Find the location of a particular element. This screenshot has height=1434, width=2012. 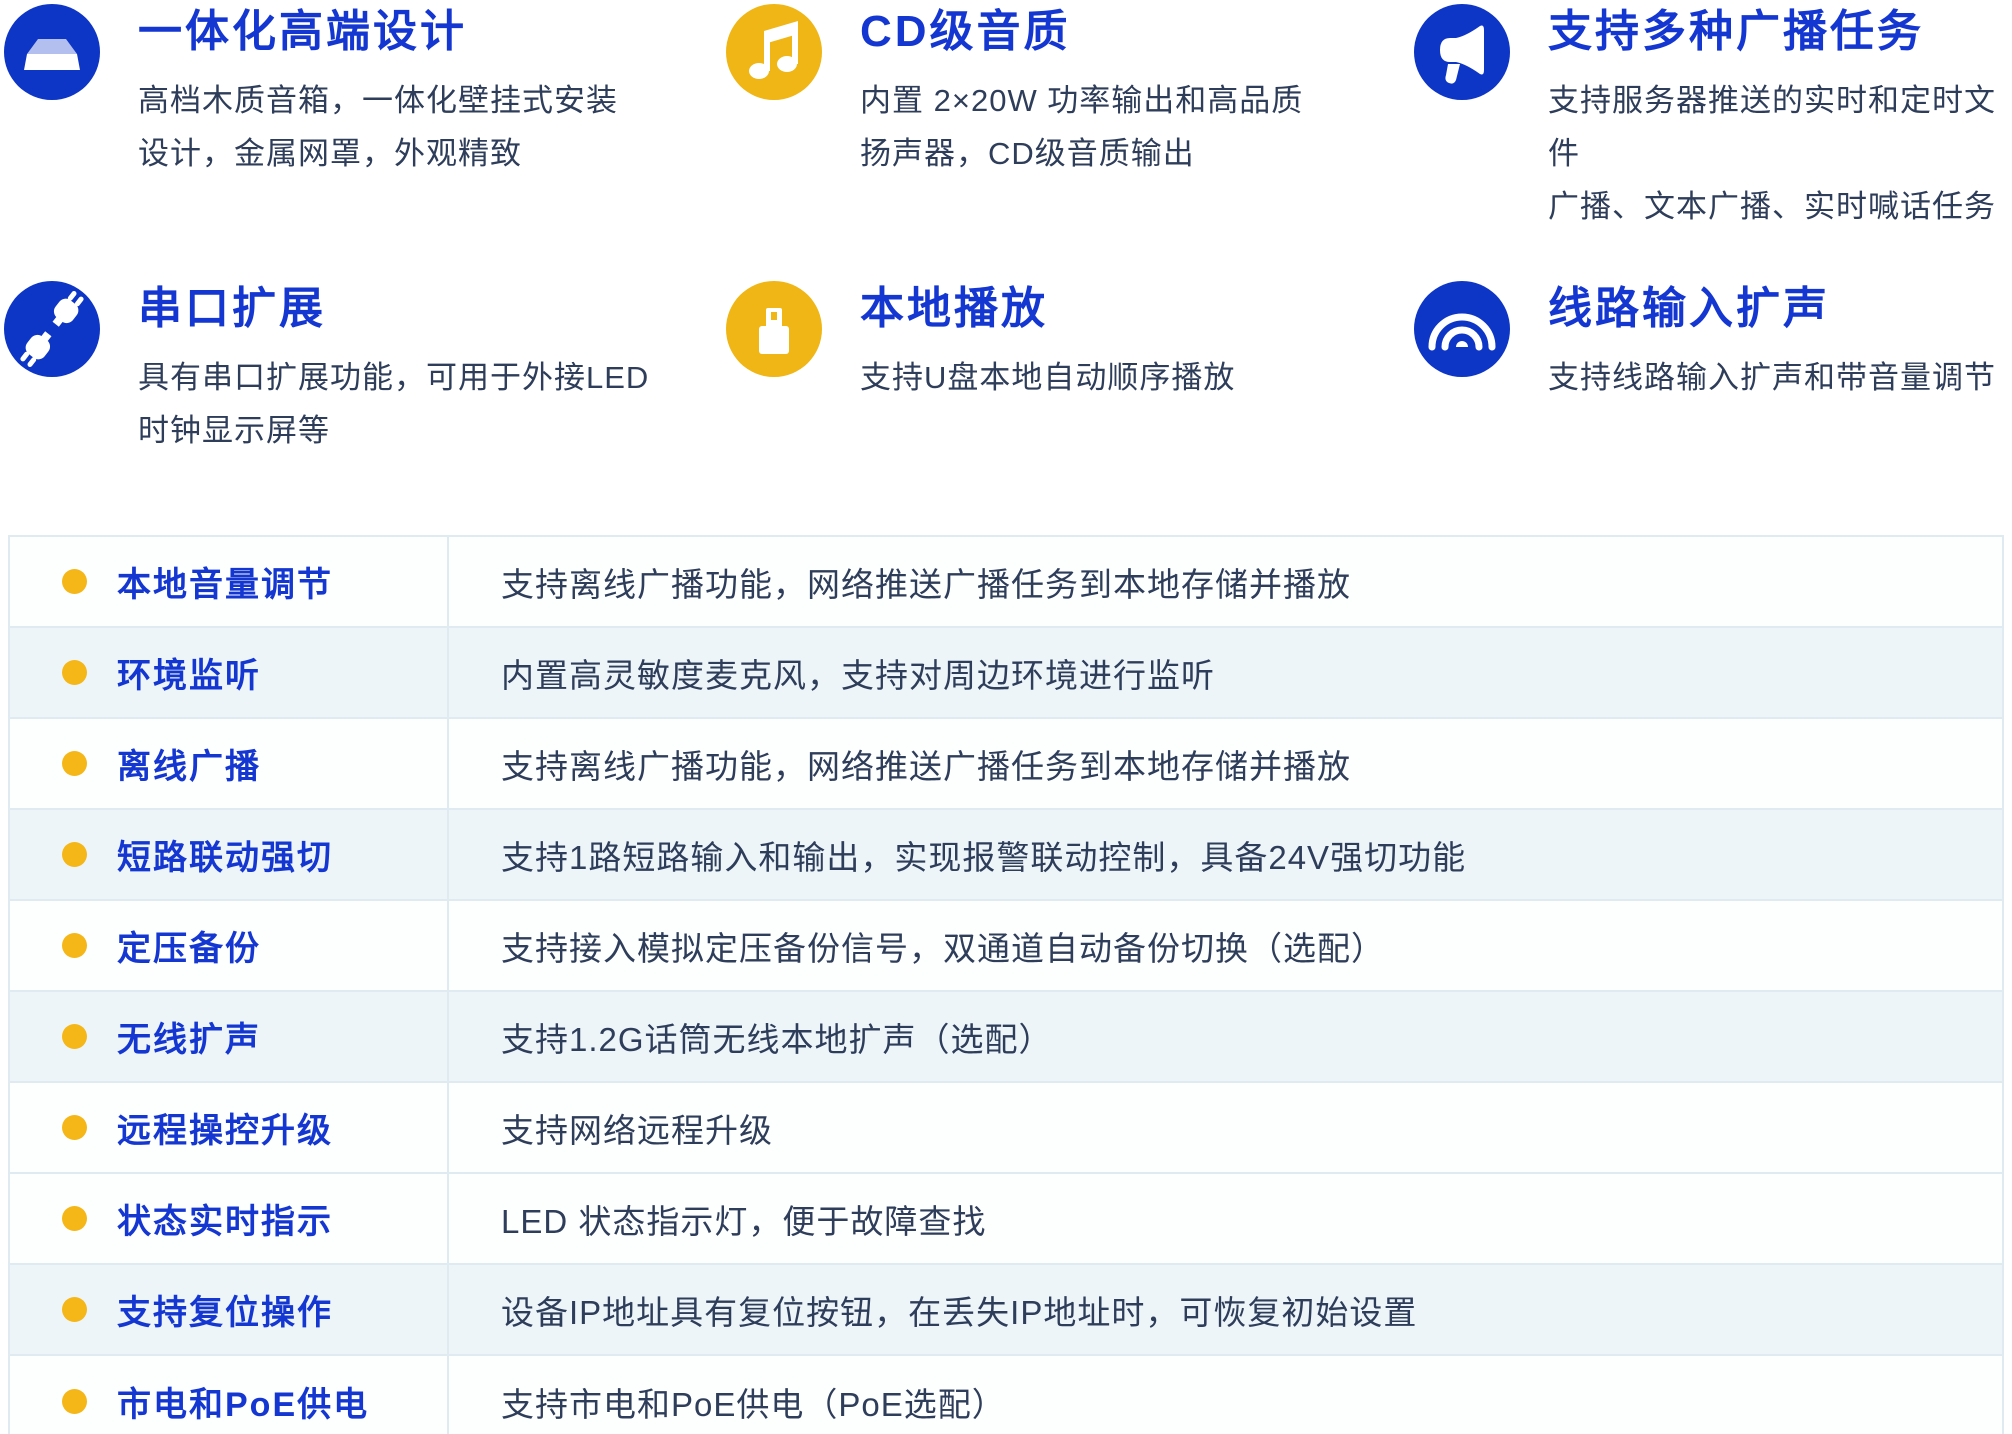

music-note-icon is located at coordinates (774, 52).